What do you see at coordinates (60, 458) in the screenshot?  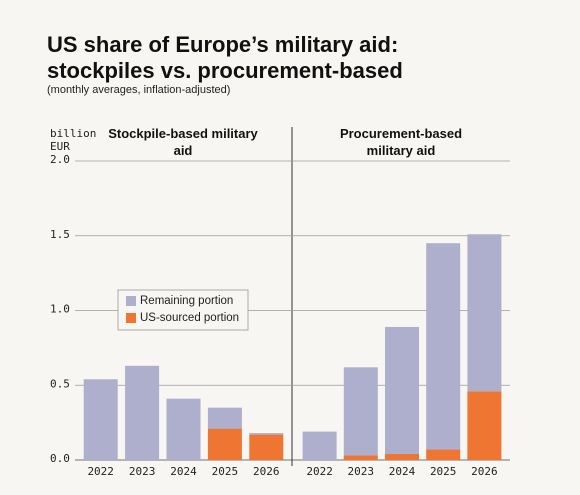 I see `y-tick-label: 0.0` at bounding box center [60, 458].